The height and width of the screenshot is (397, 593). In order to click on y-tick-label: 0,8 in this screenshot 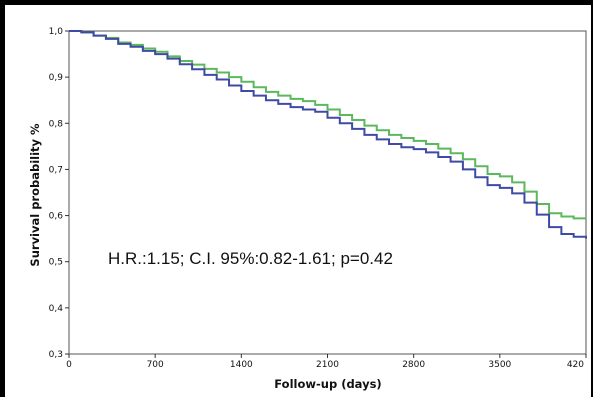, I will do `click(56, 124)`.